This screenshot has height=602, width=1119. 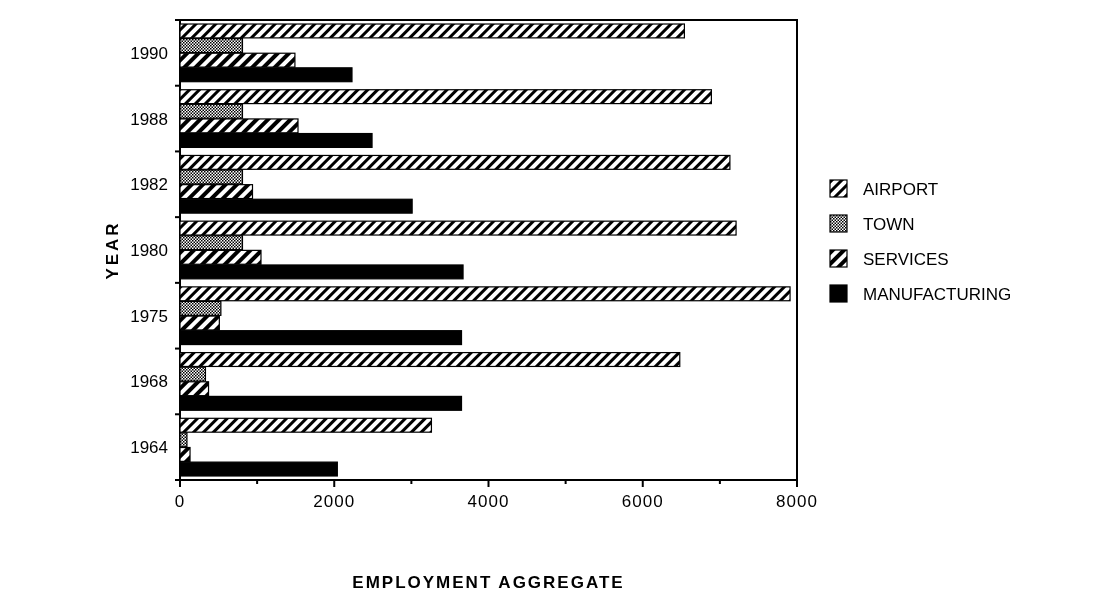 What do you see at coordinates (901, 189) in the screenshot?
I see `legend-label: AIRPORT` at bounding box center [901, 189].